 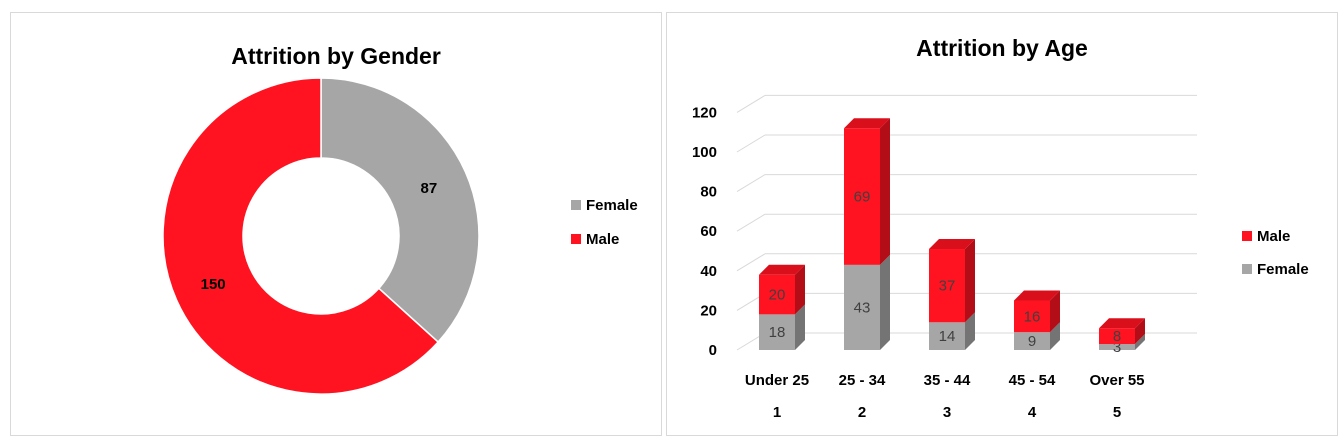 I want to click on data-label-female-1: 18, so click(x=777, y=332).